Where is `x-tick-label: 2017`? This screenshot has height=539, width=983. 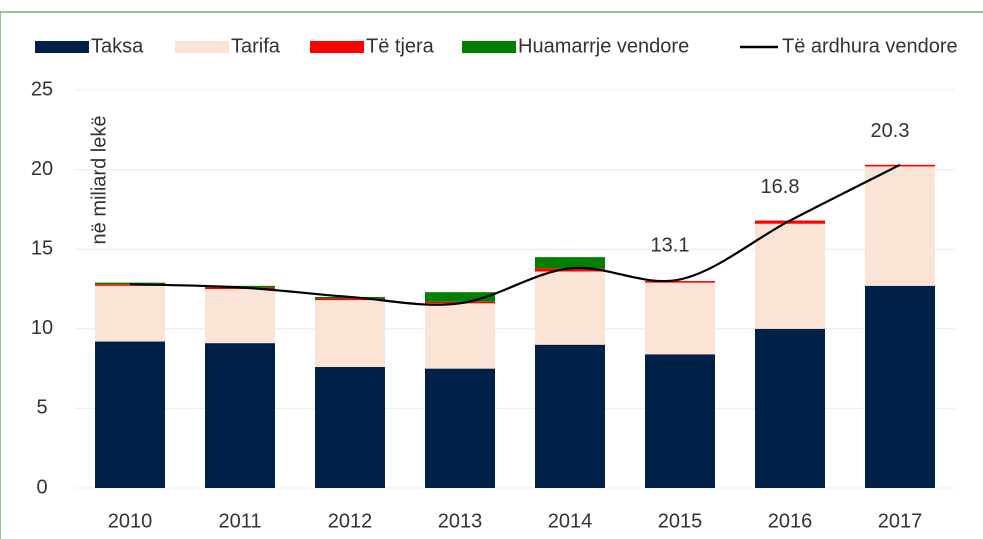
x-tick-label: 2017 is located at coordinates (900, 521).